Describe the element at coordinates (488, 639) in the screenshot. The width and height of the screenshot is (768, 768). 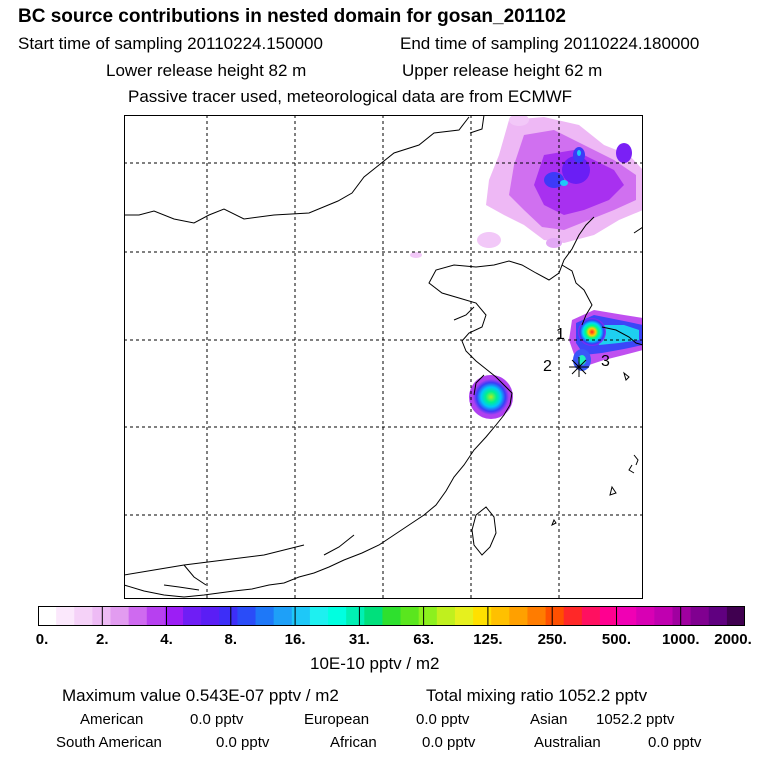
I see `colorbar-tick-label: 125.` at that location.